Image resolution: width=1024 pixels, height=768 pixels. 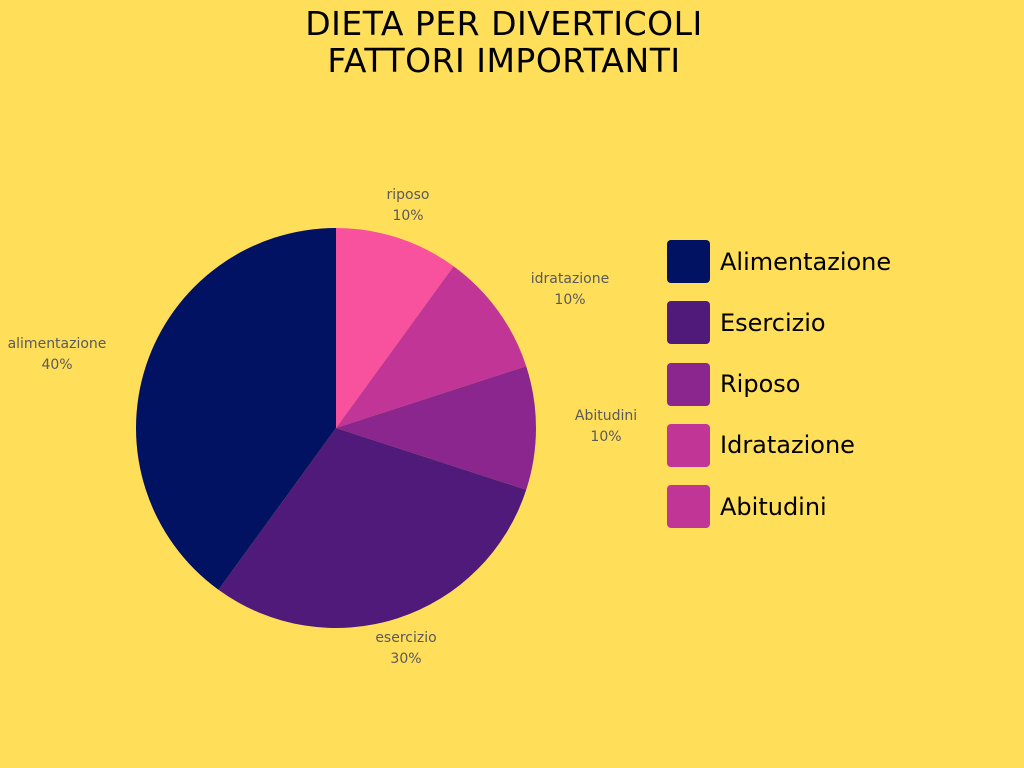 I want to click on chart-title: DIETA PER DIVERTICOLI FATTORI IMPORTANTI, so click(x=504, y=39).